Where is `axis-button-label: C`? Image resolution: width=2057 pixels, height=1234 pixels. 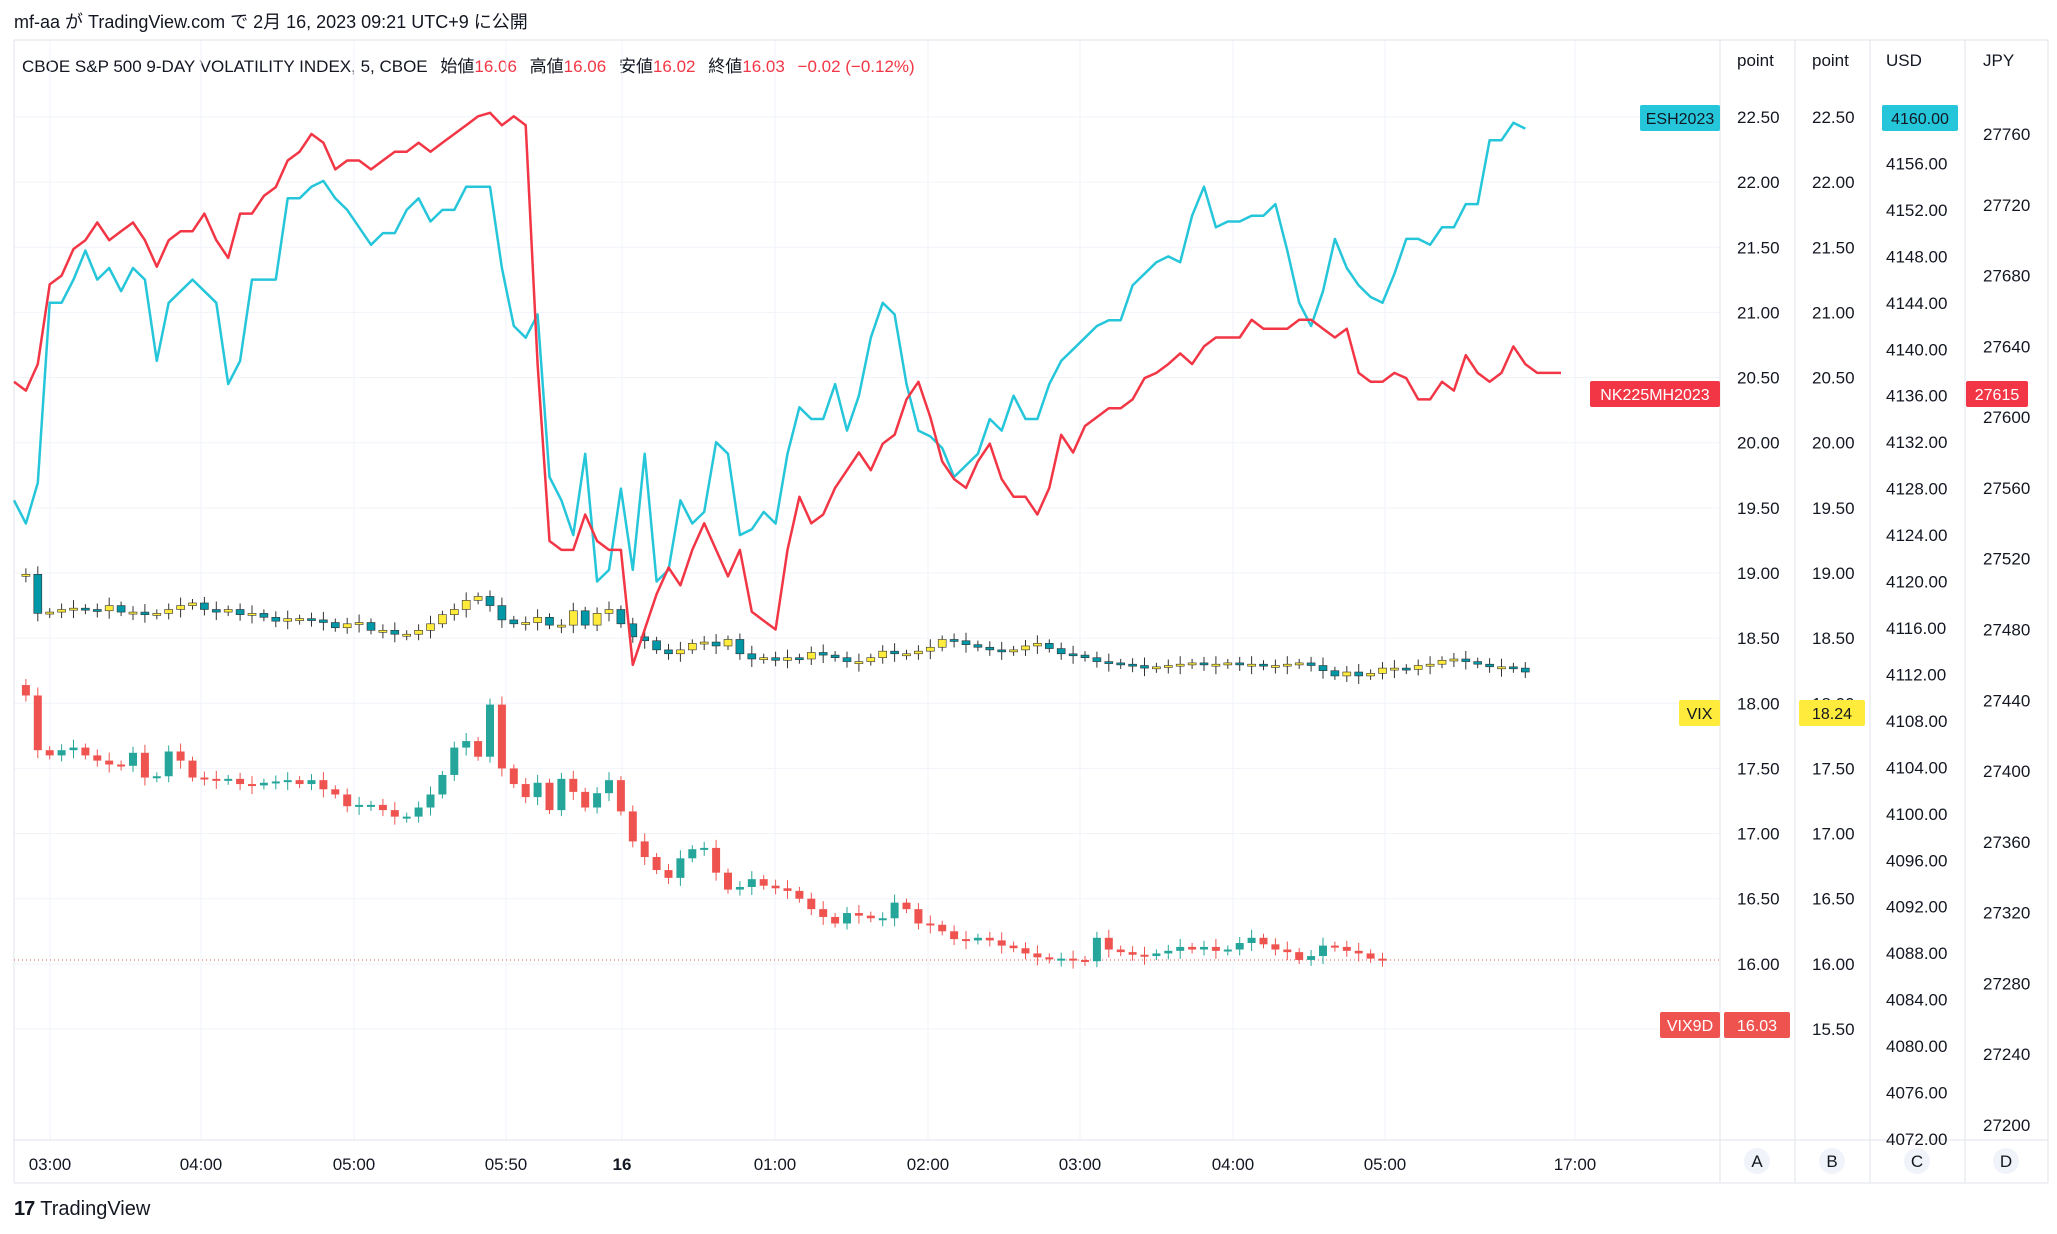 axis-button-label: C is located at coordinates (1917, 1161).